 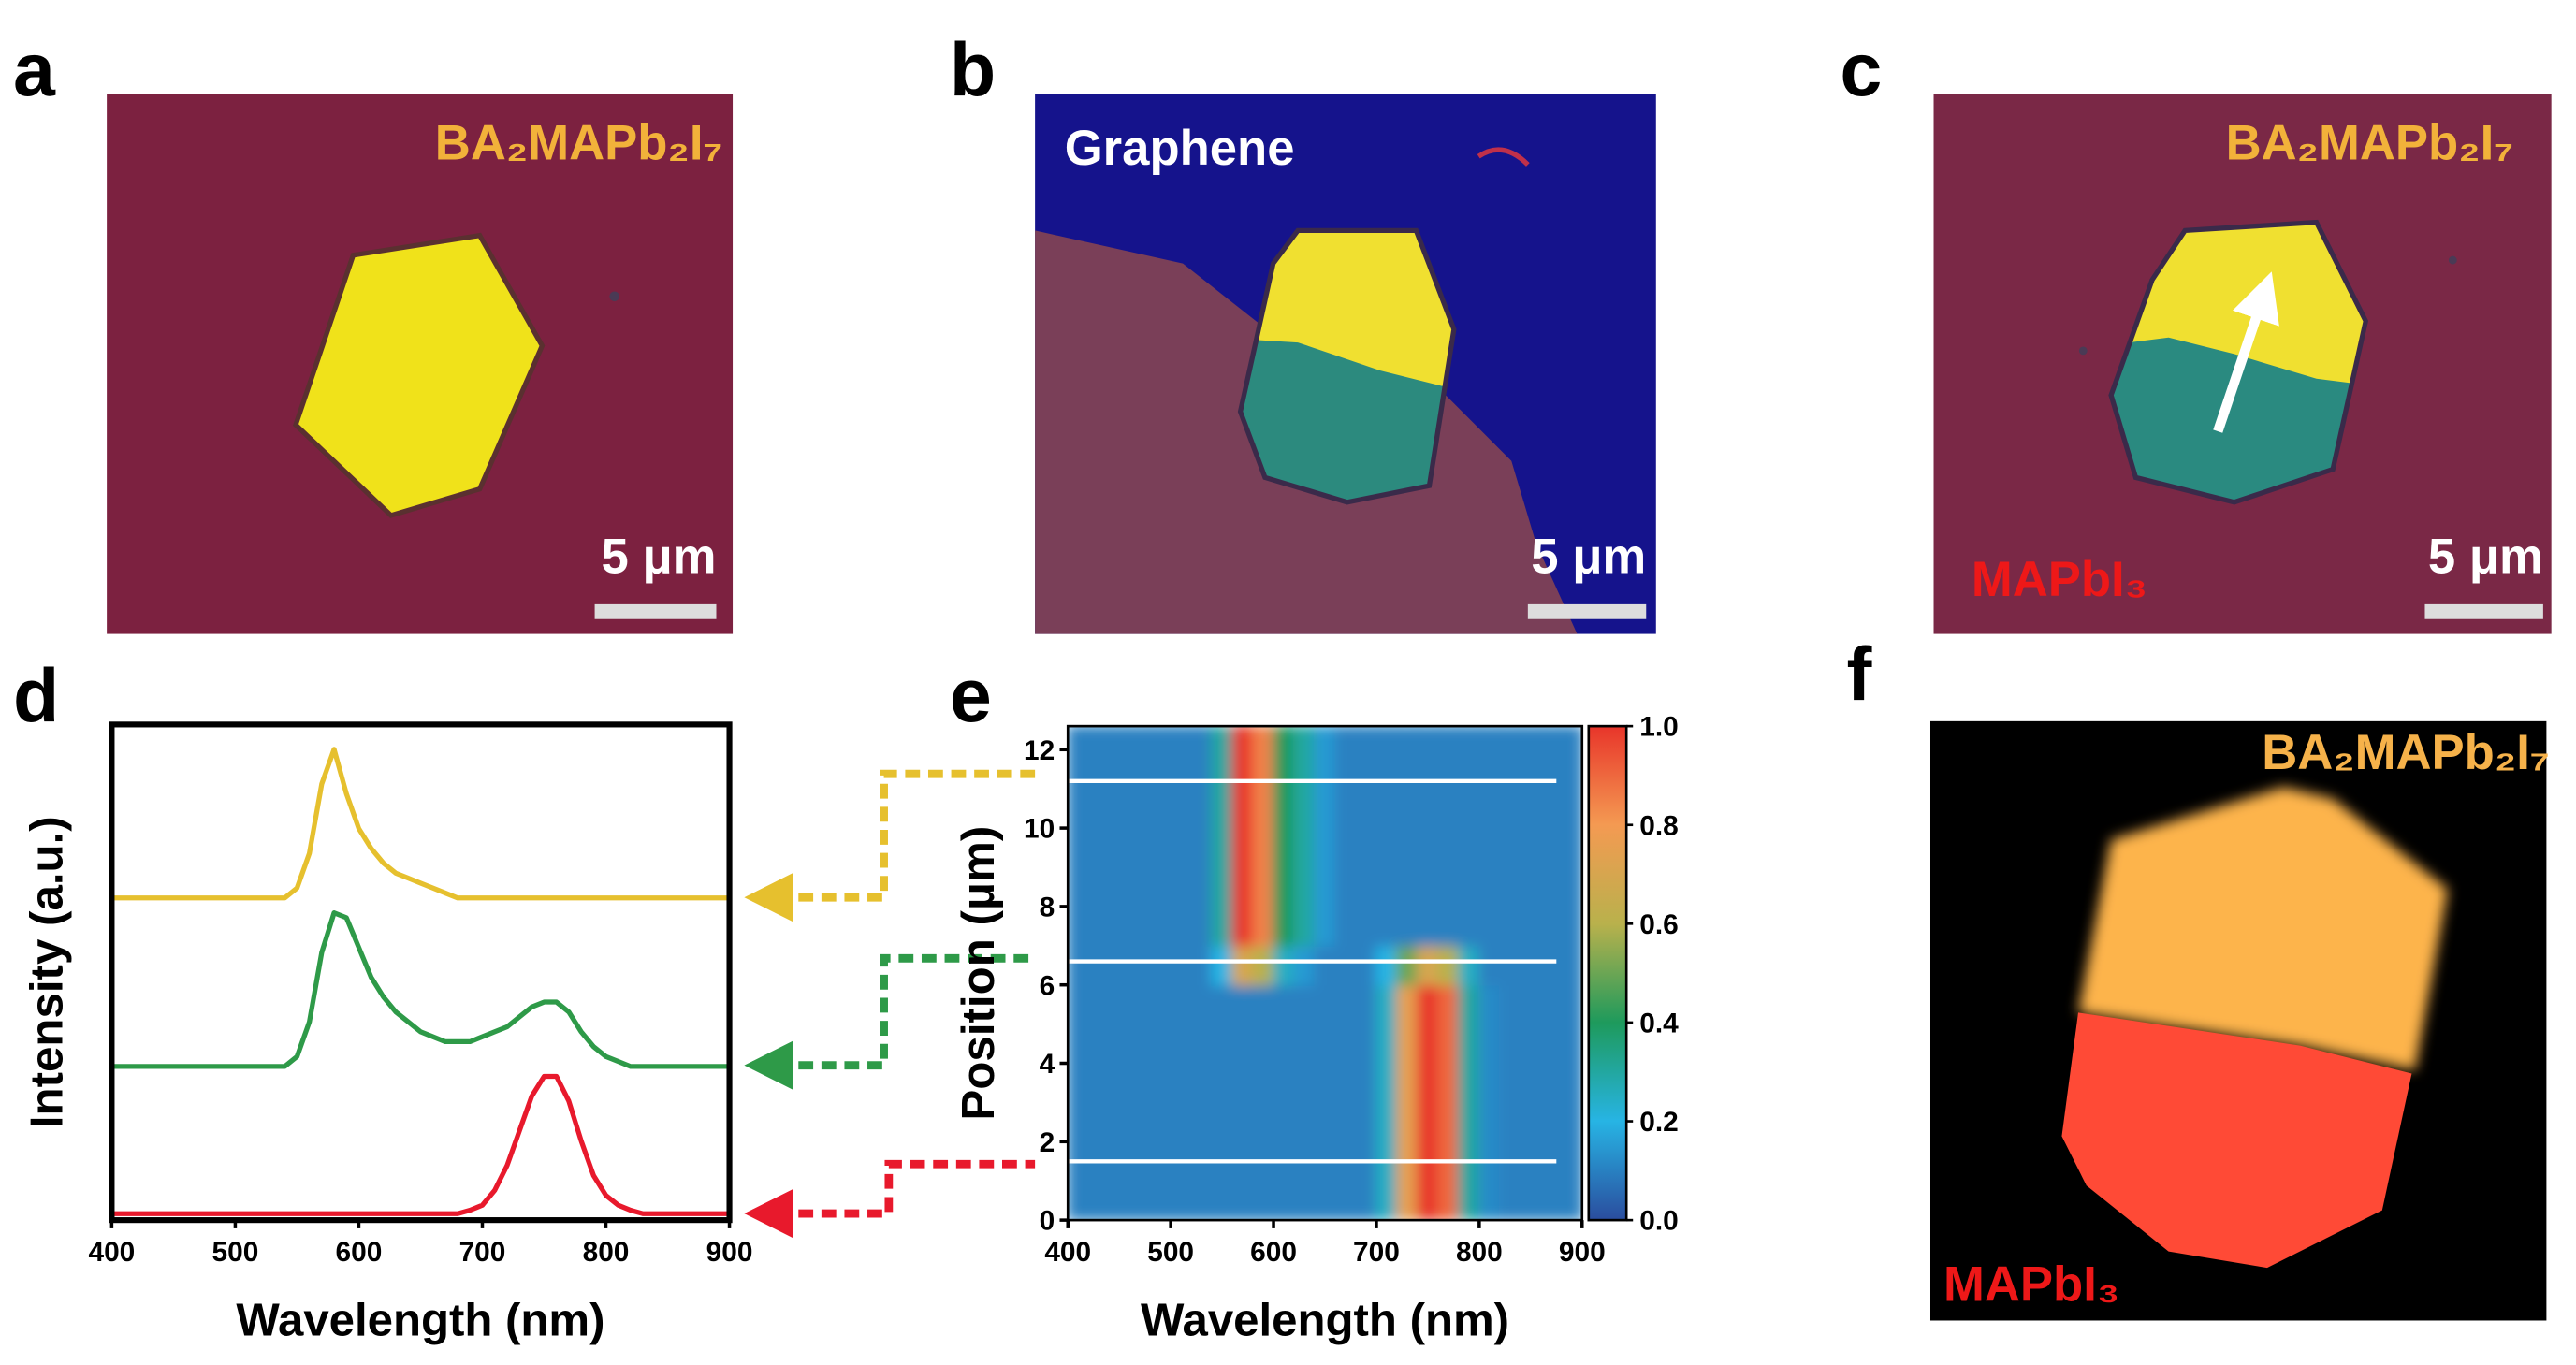 What do you see at coordinates (2263, 928) in the screenshot?
I see `phase-region` at bounding box center [2263, 928].